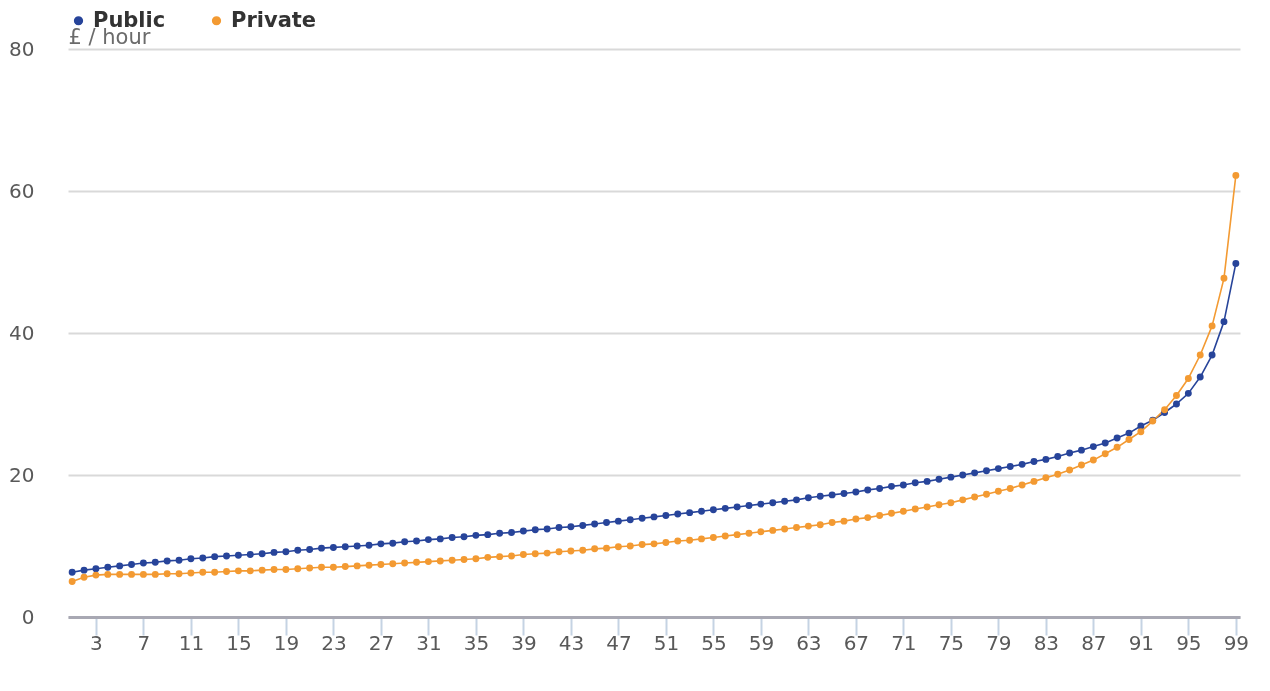 The width and height of the screenshot is (1270, 691). Describe the element at coordinates (904, 642) in the screenshot. I see `x-tick-label: 71` at that location.